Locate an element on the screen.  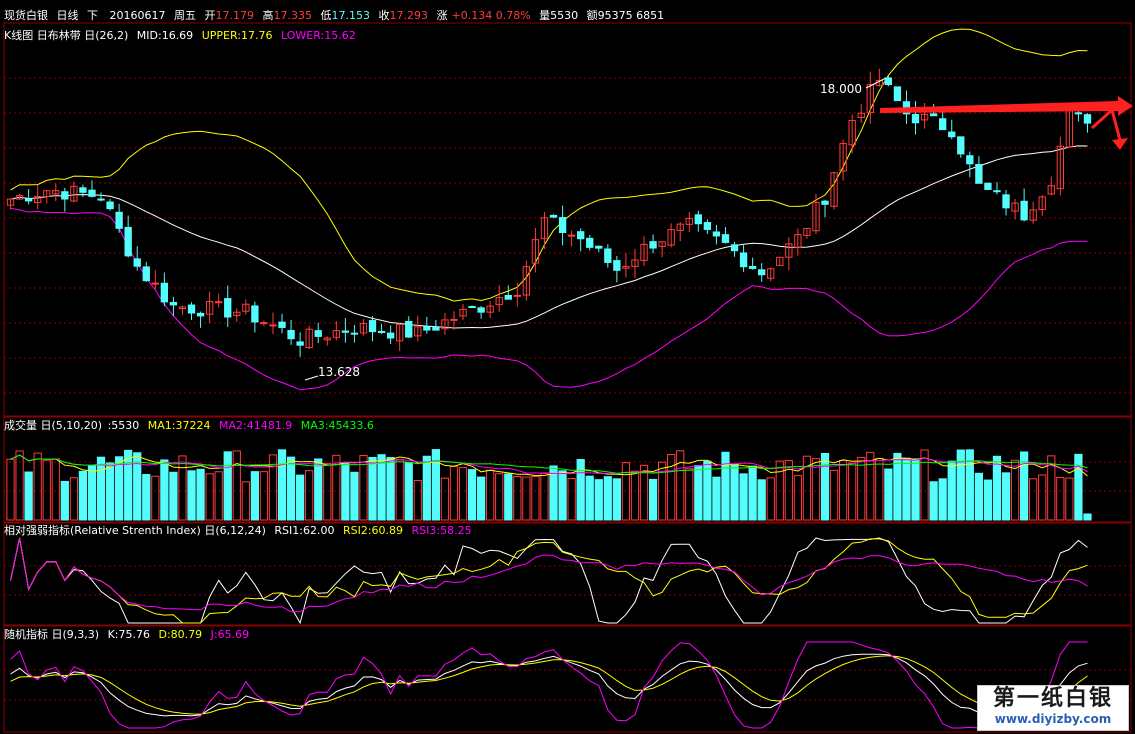
ma1-value: MA1:37224 is located at coordinates (179, 425).